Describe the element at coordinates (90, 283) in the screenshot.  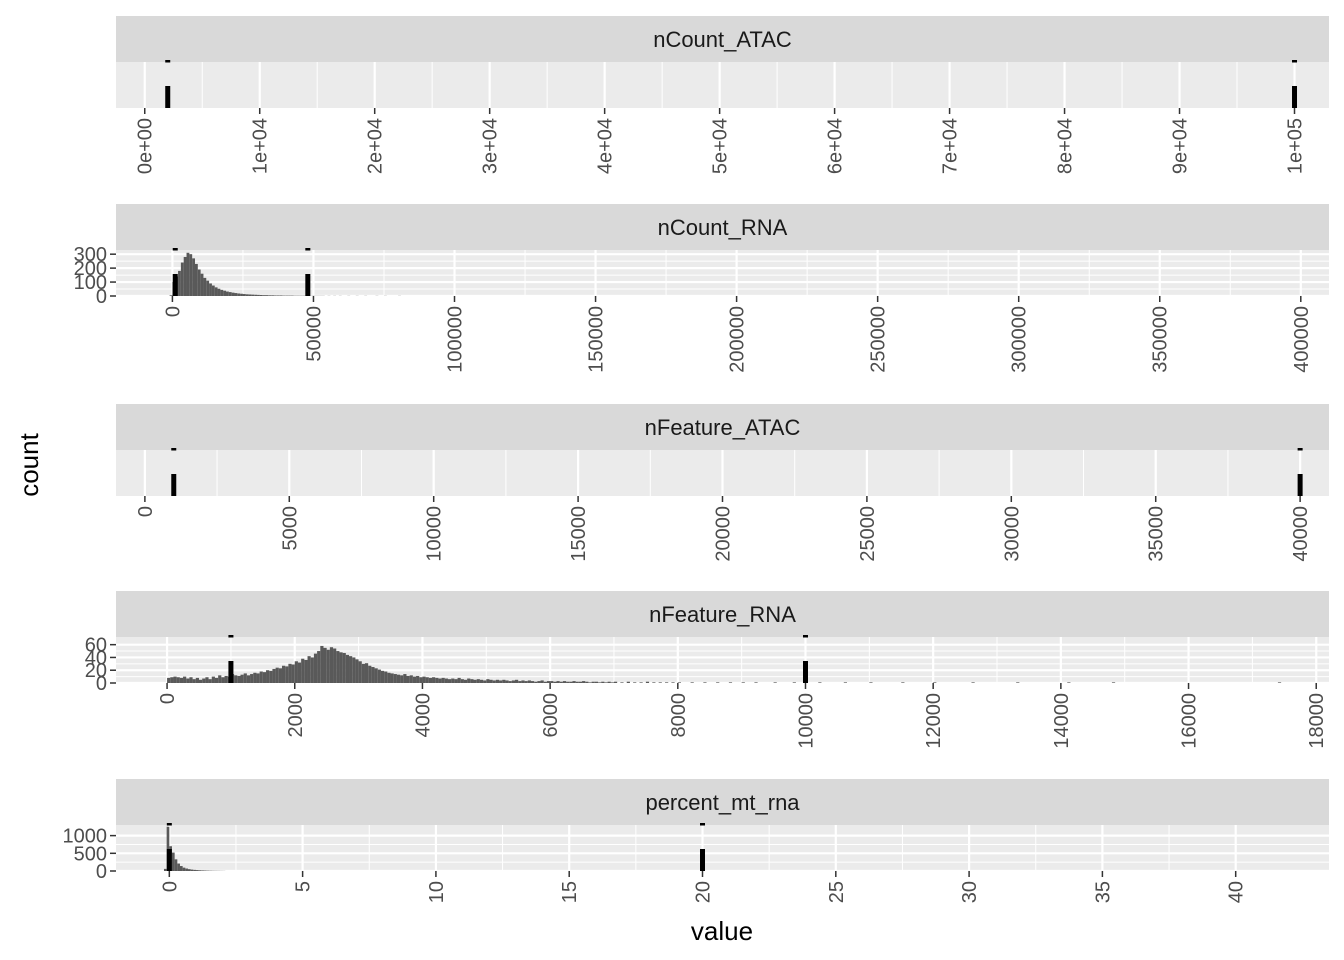
I see `y-tick-label: 100` at that location.